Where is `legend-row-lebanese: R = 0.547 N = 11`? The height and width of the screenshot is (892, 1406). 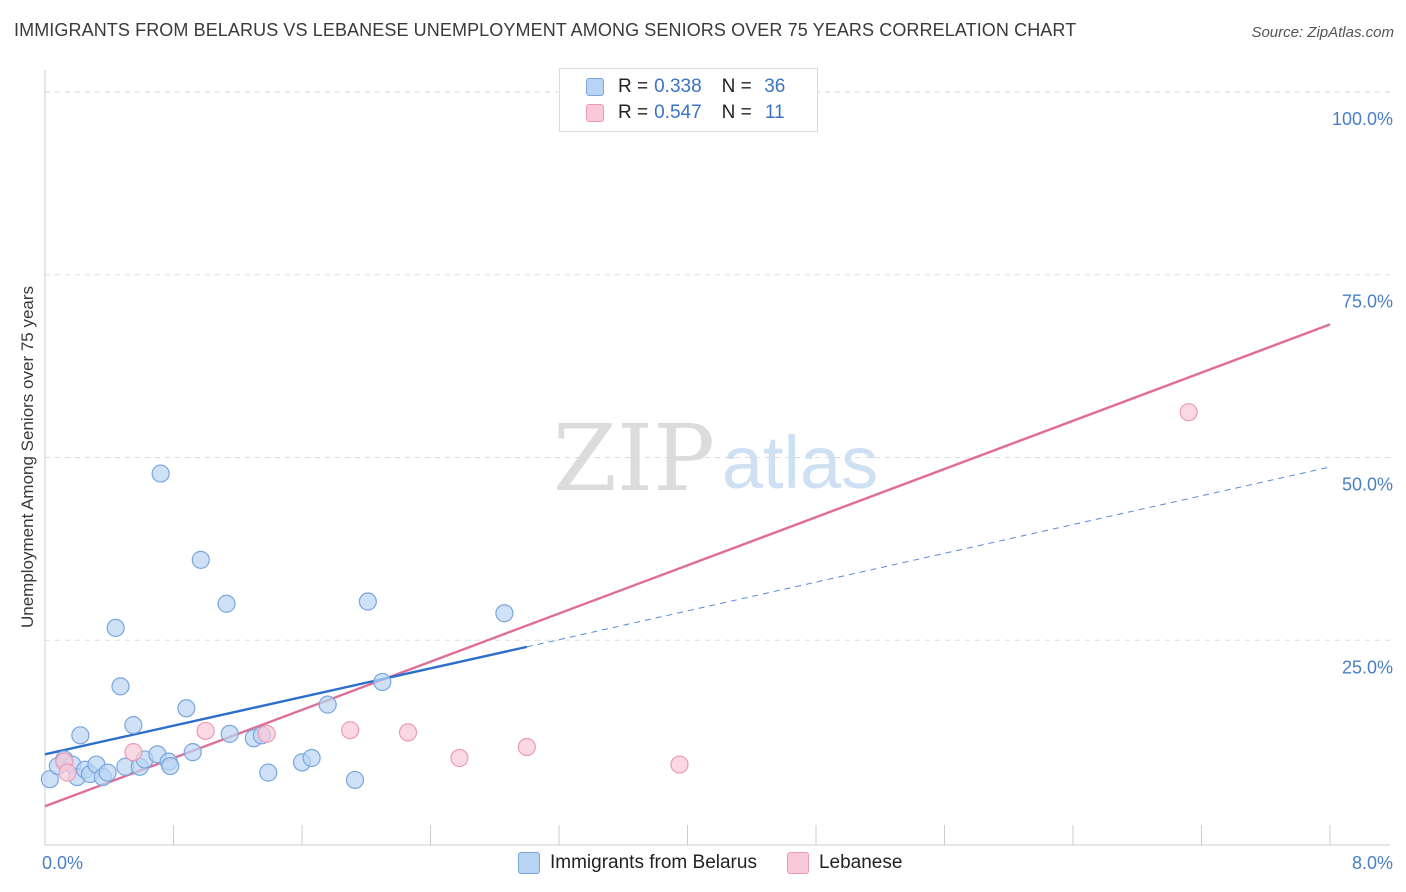 legend-row-lebanese: R = 0.547 N = 11 is located at coordinates (688, 113).